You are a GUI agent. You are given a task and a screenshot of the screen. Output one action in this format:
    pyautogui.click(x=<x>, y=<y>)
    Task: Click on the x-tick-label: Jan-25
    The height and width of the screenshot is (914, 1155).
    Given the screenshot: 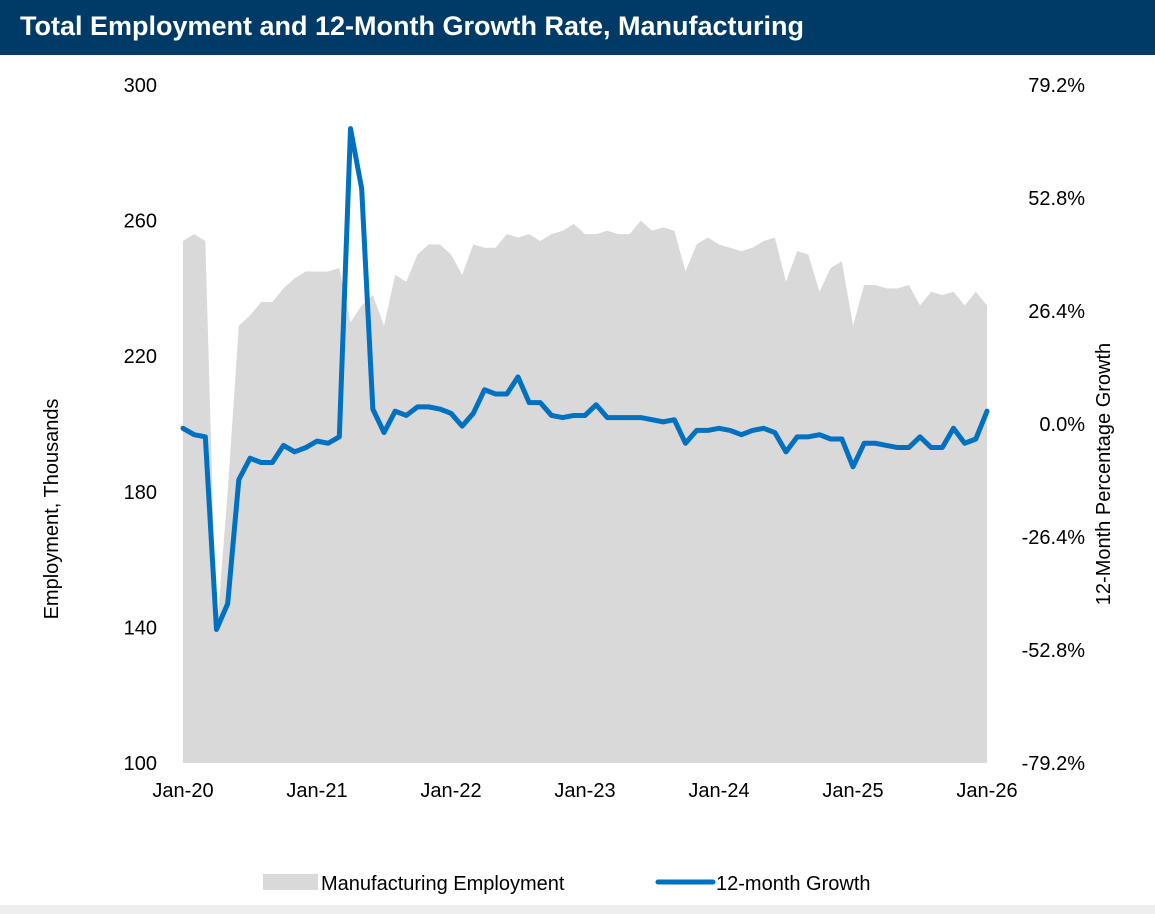 What is the action you would take?
    pyautogui.click(x=852, y=791)
    